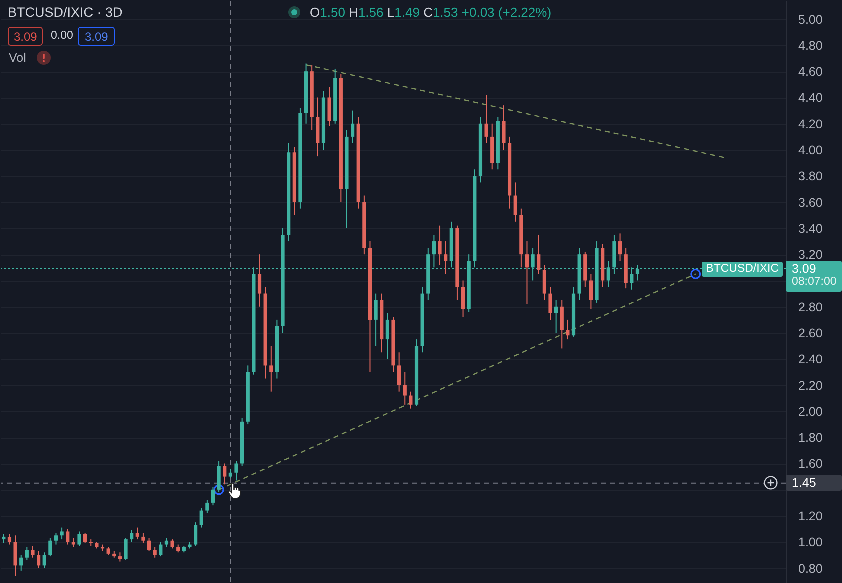 The width and height of the screenshot is (842, 583). What do you see at coordinates (810, 307) in the screenshot?
I see `y-tick-label: 2.80` at bounding box center [810, 307].